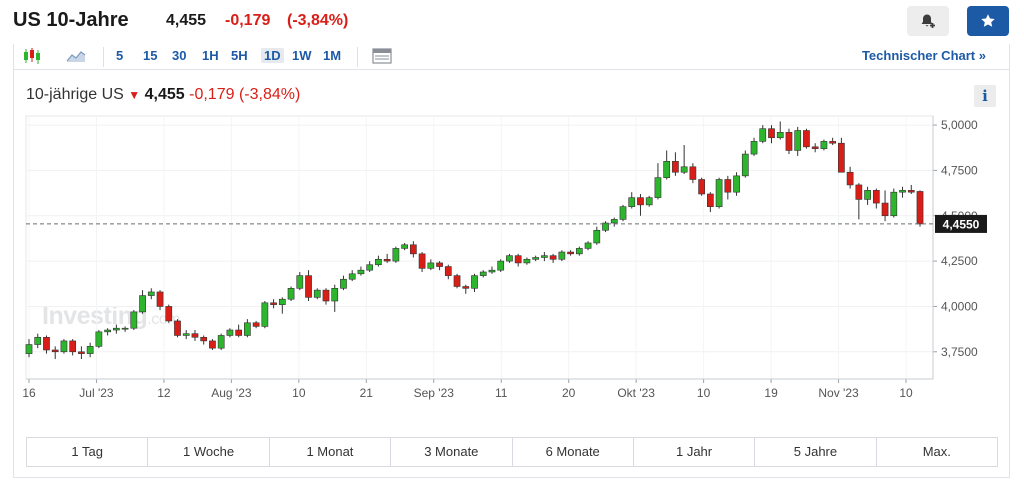  What do you see at coordinates (936, 451) in the screenshot?
I see `range-max: Max.` at bounding box center [936, 451].